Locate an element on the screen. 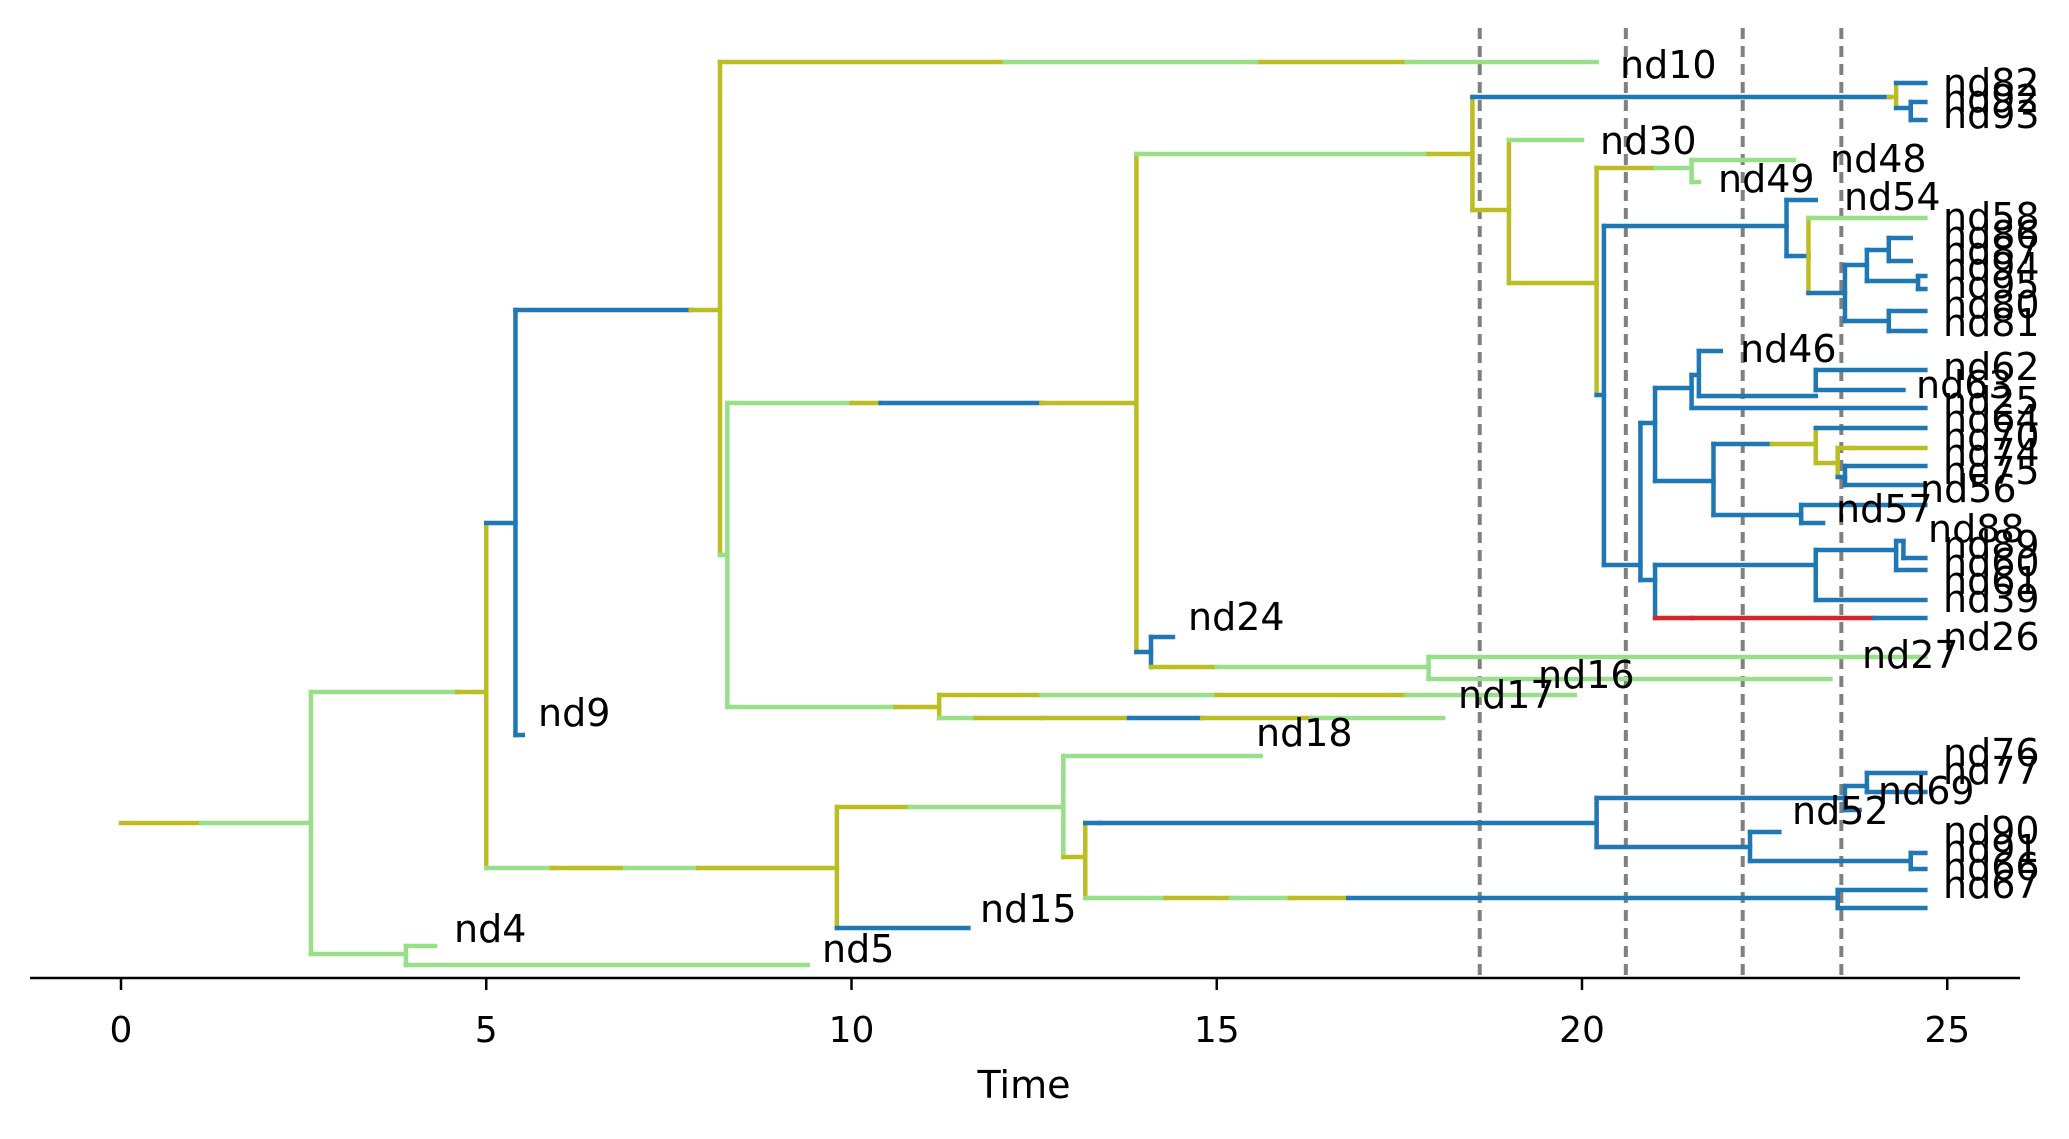 The height and width of the screenshot is (1139, 2069). tip-label-nd57: nd57 is located at coordinates (1884, 509).